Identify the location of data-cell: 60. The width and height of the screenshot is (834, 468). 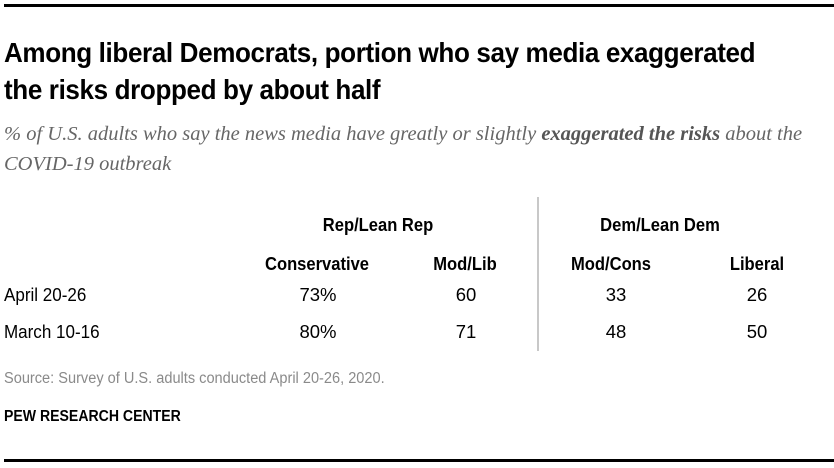
(466, 294).